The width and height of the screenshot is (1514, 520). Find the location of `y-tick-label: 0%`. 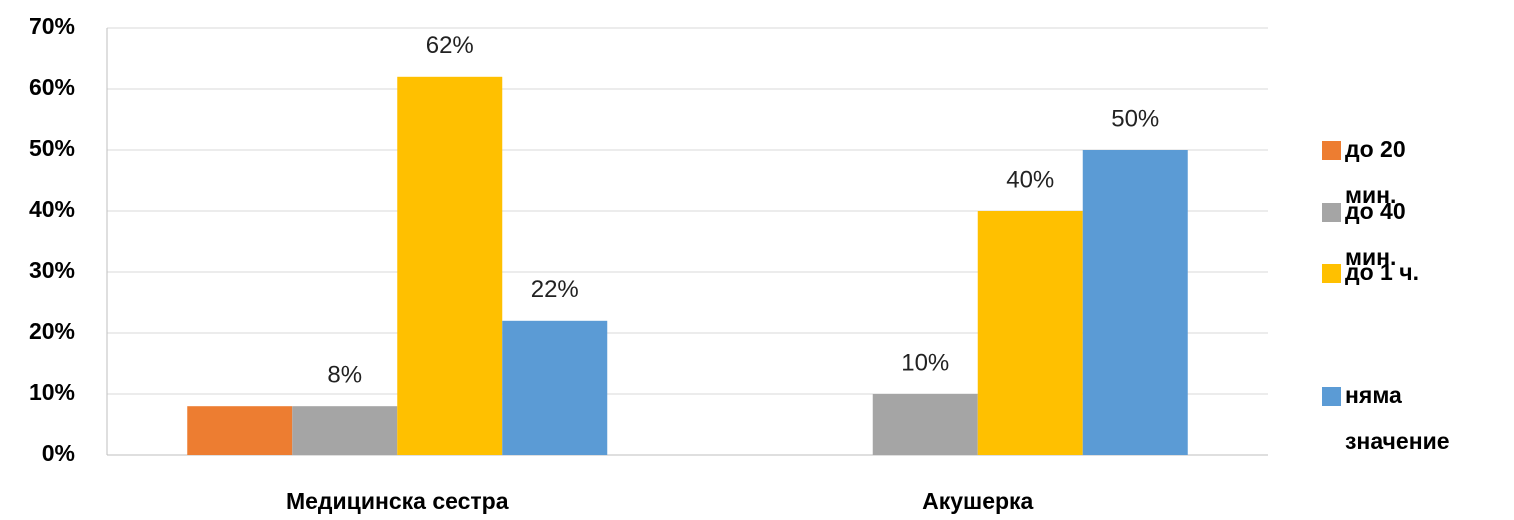

y-tick-label: 0% is located at coordinates (58, 453).